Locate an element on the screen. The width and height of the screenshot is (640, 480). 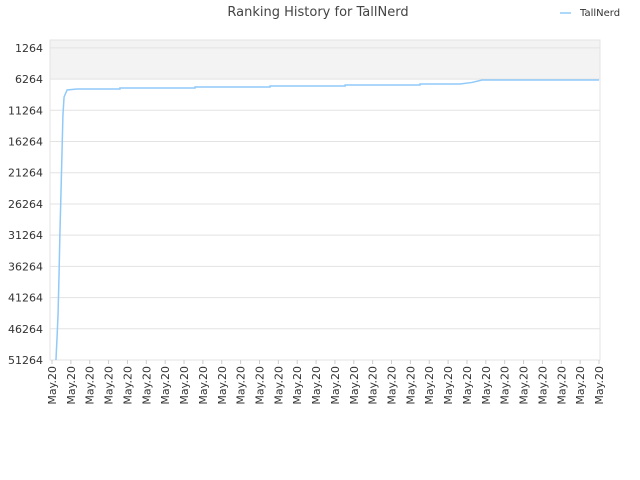
y-tick-label: 51264 is located at coordinates (25, 360).